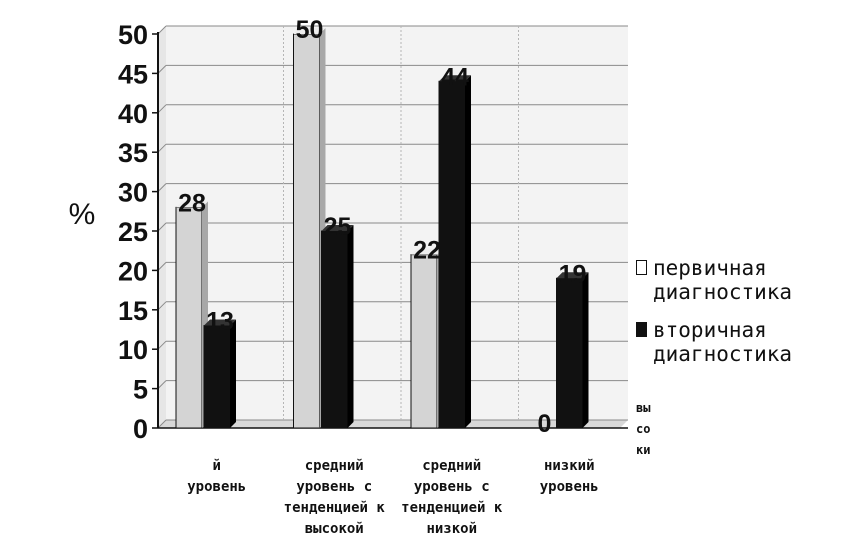  I want to click on legend-label-primary-line2: диагностика, so click(723, 292).